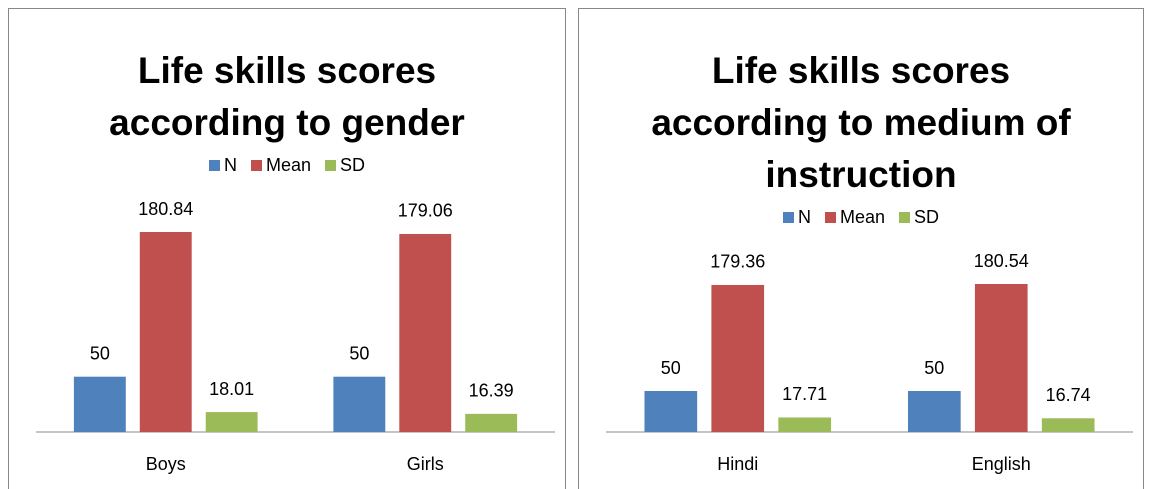  What do you see at coordinates (737, 464) in the screenshot?
I see `x-tick-label: Hindi` at bounding box center [737, 464].